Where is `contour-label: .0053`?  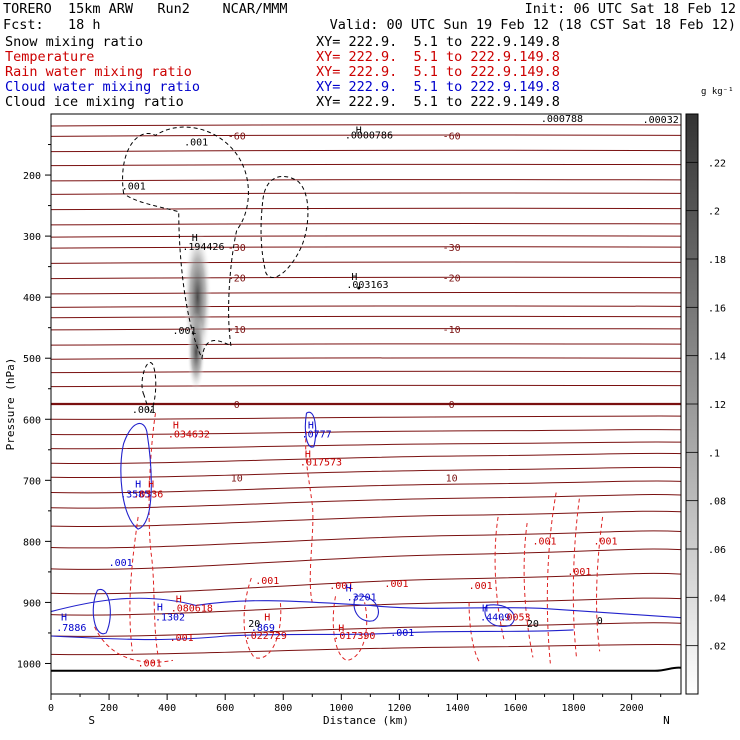
contour-label: .0053 is located at coordinates (515, 618).